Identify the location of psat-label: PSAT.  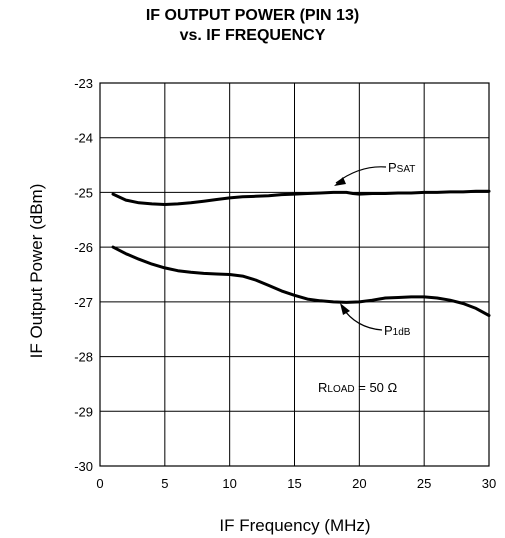
(401, 167).